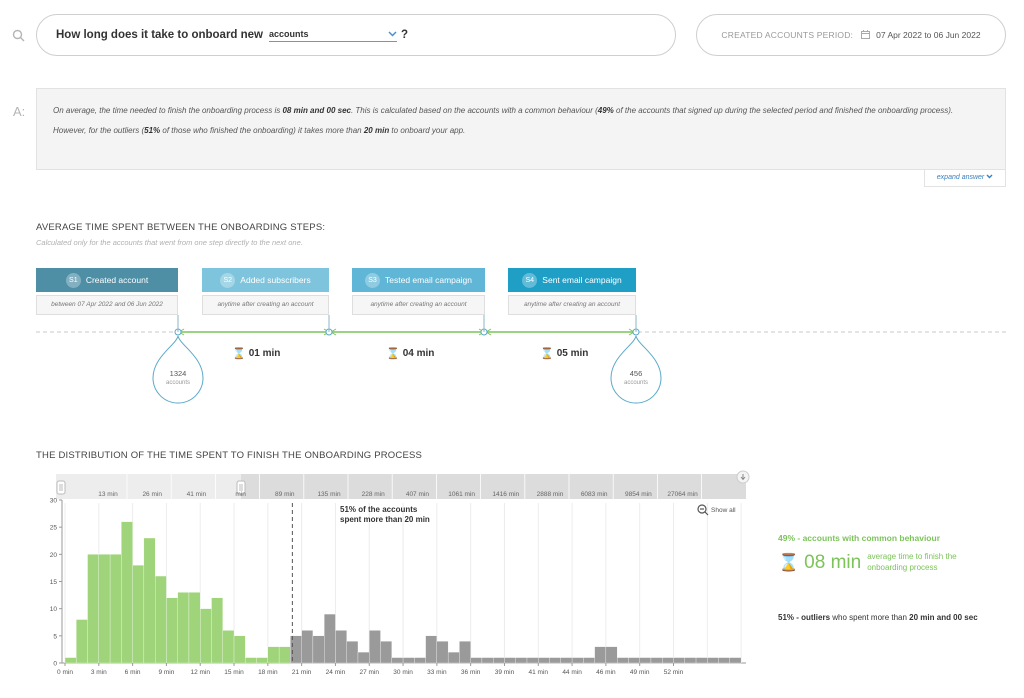 The height and width of the screenshot is (698, 1024). What do you see at coordinates (572, 672) in the screenshot?
I see `x-tick-label: 44 min` at bounding box center [572, 672].